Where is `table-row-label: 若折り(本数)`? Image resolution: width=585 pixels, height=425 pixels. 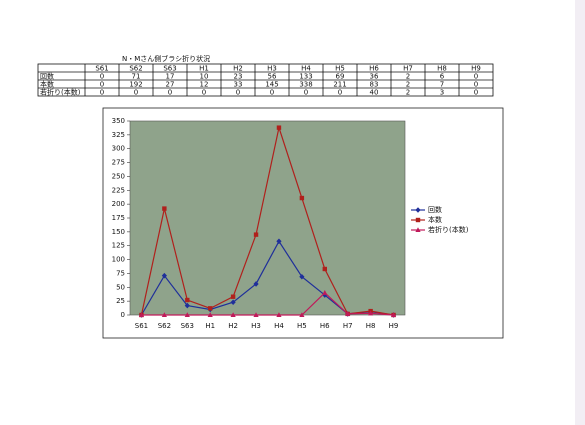 table-row-label: 若折り(本数) is located at coordinates (60, 92).